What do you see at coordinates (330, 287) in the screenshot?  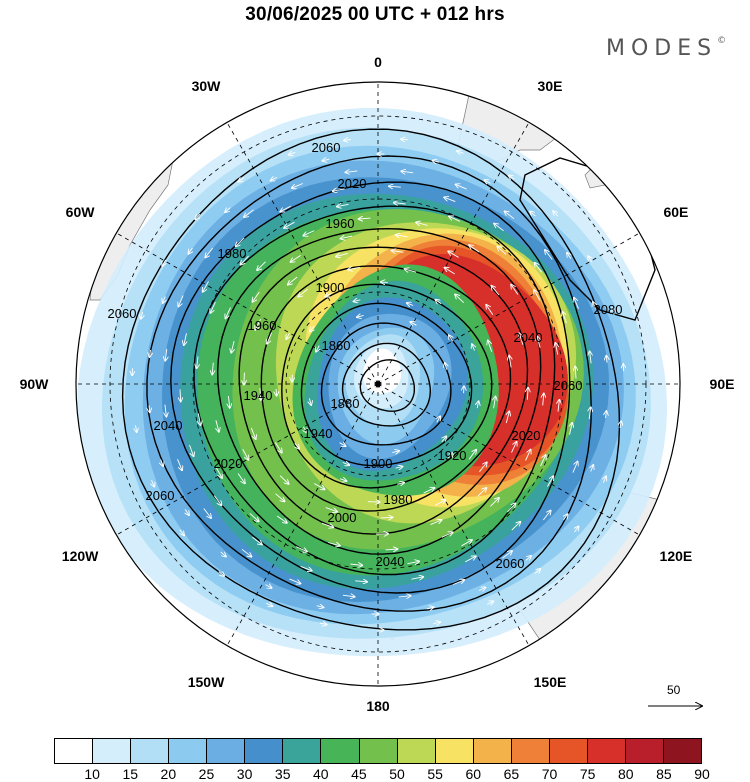 I see `contour-value-label: 1900` at bounding box center [330, 287].